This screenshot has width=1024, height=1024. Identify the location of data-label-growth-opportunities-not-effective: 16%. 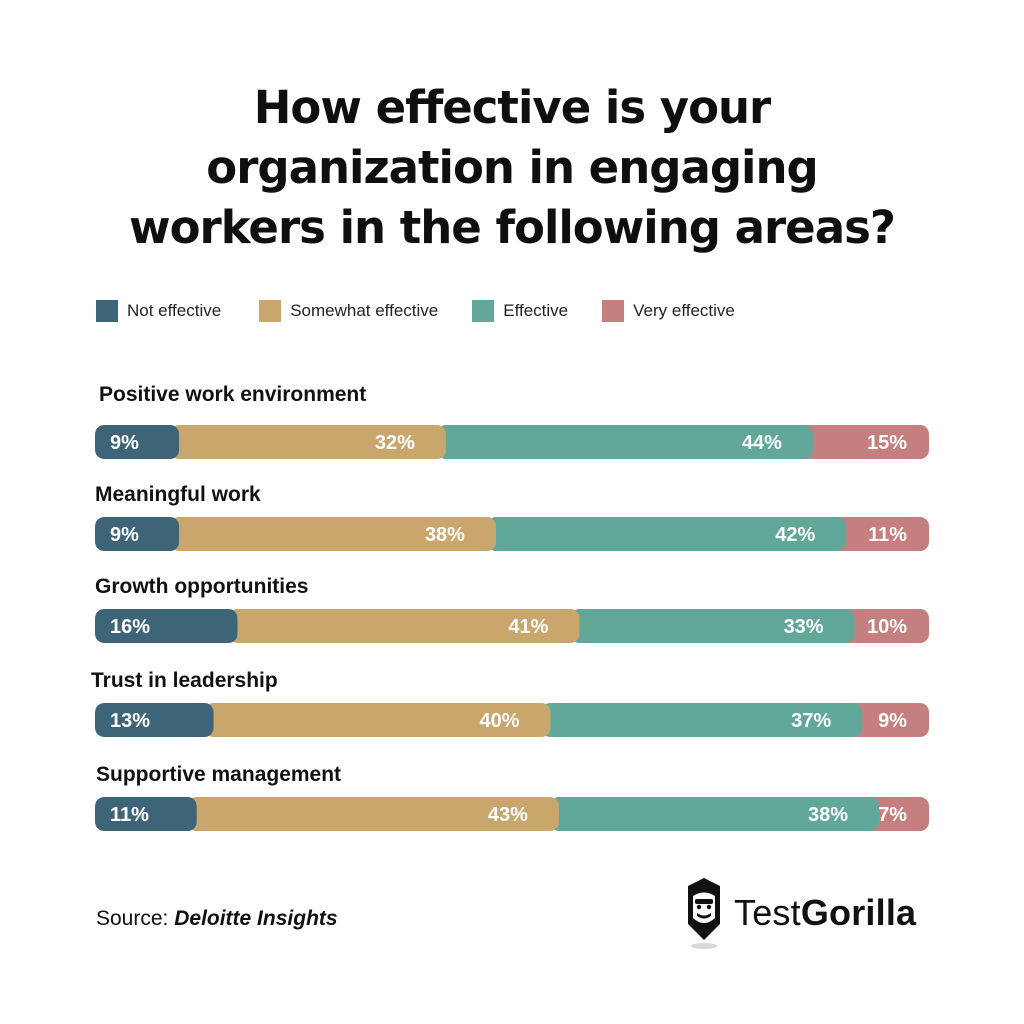
(130, 627).